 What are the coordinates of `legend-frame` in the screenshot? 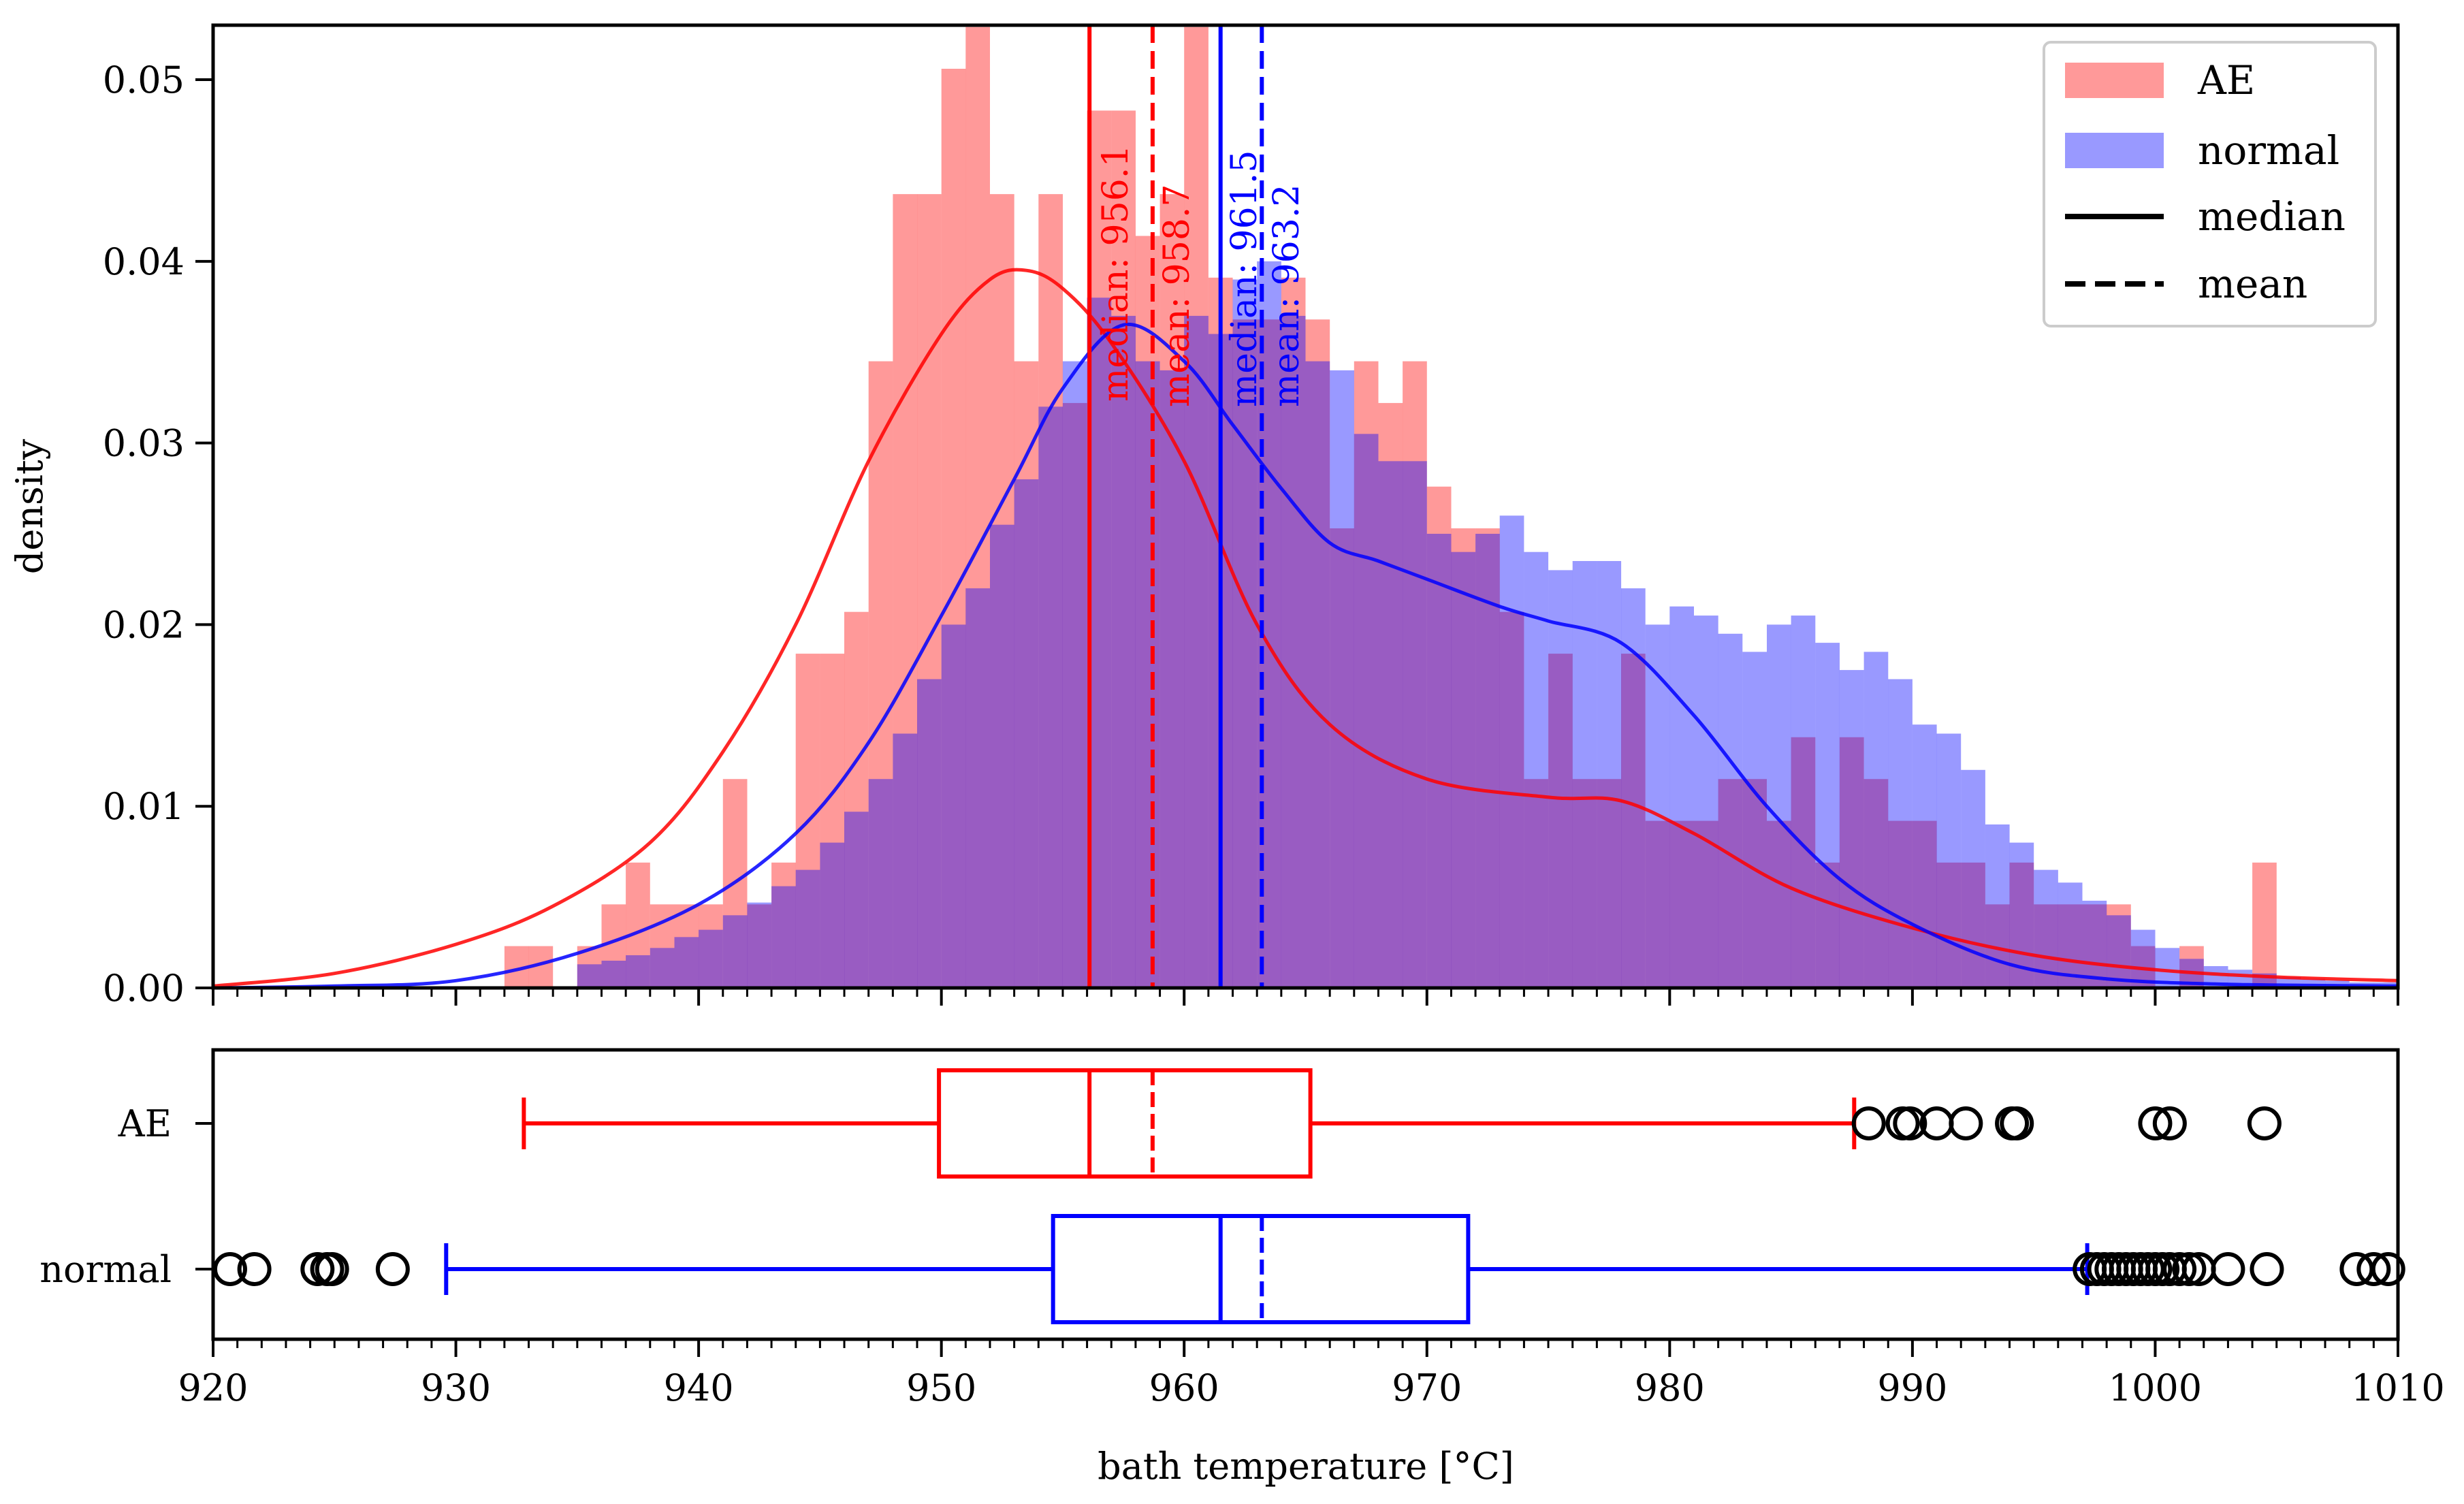 It's located at (2210, 184).